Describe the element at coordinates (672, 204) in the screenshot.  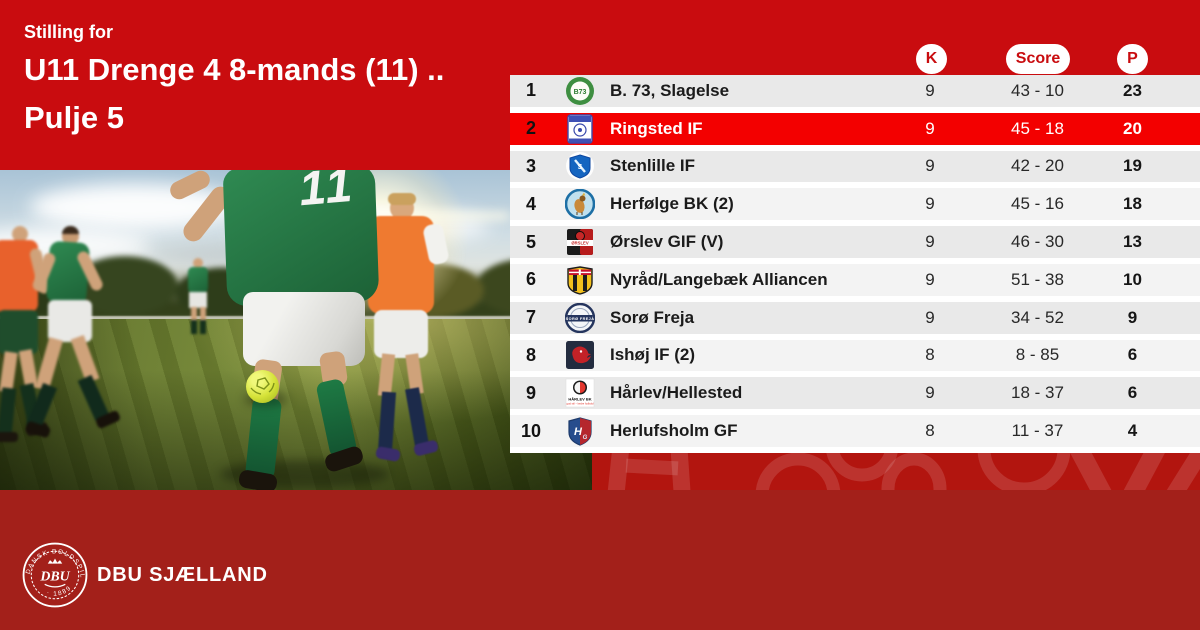
I see `team-name-cell: Herfølge BK (2)` at that location.